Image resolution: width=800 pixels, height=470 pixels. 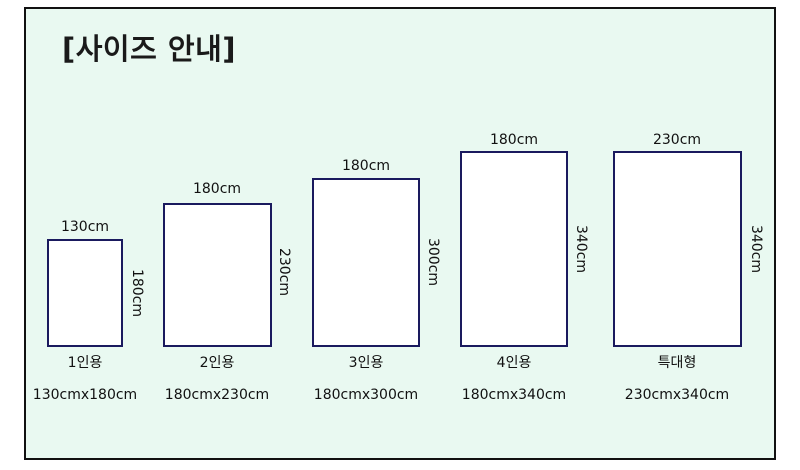 I want to click on page-title: [사이즈 안내], so click(x=149, y=49).